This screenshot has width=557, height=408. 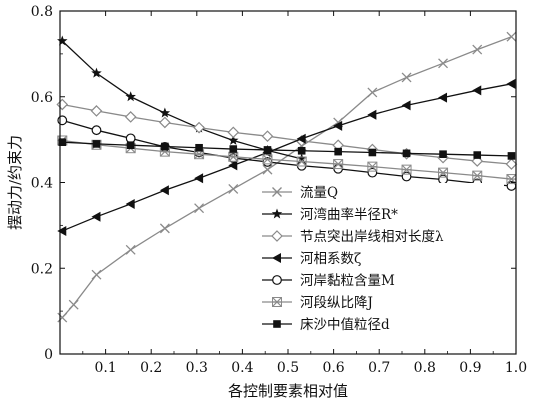 I want to click on y-axis-title: 摆动力/约束力, so click(x=15, y=182).